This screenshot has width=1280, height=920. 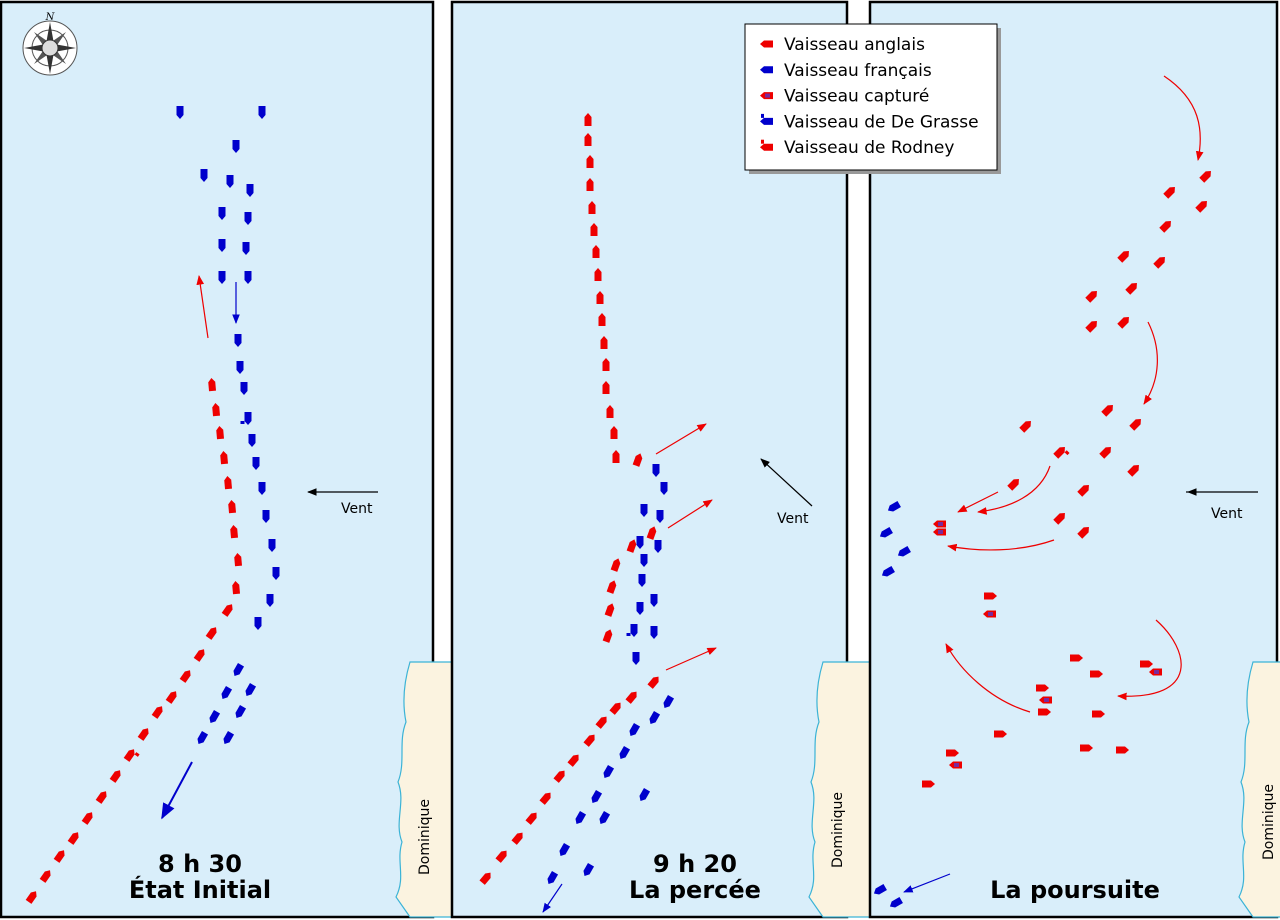 What do you see at coordinates (50, 44) in the screenshot?
I see `compass: N` at bounding box center [50, 44].